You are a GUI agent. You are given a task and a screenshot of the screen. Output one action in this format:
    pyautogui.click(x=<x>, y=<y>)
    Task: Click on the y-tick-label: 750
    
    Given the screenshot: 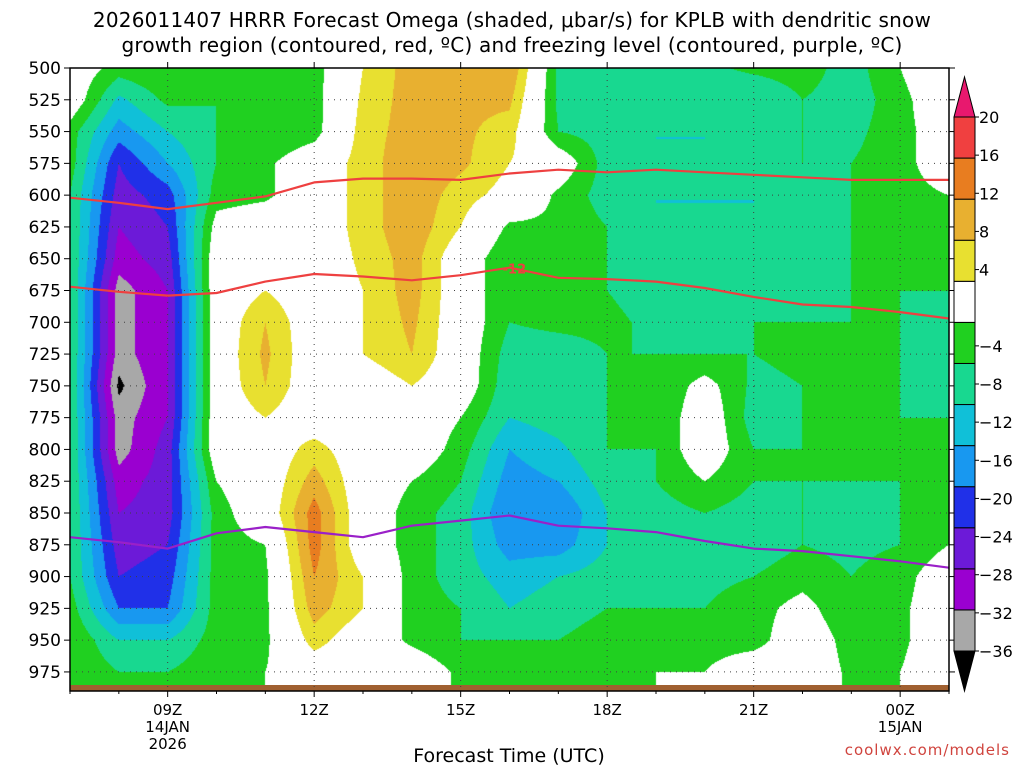 What is the action you would take?
    pyautogui.click(x=45, y=387)
    